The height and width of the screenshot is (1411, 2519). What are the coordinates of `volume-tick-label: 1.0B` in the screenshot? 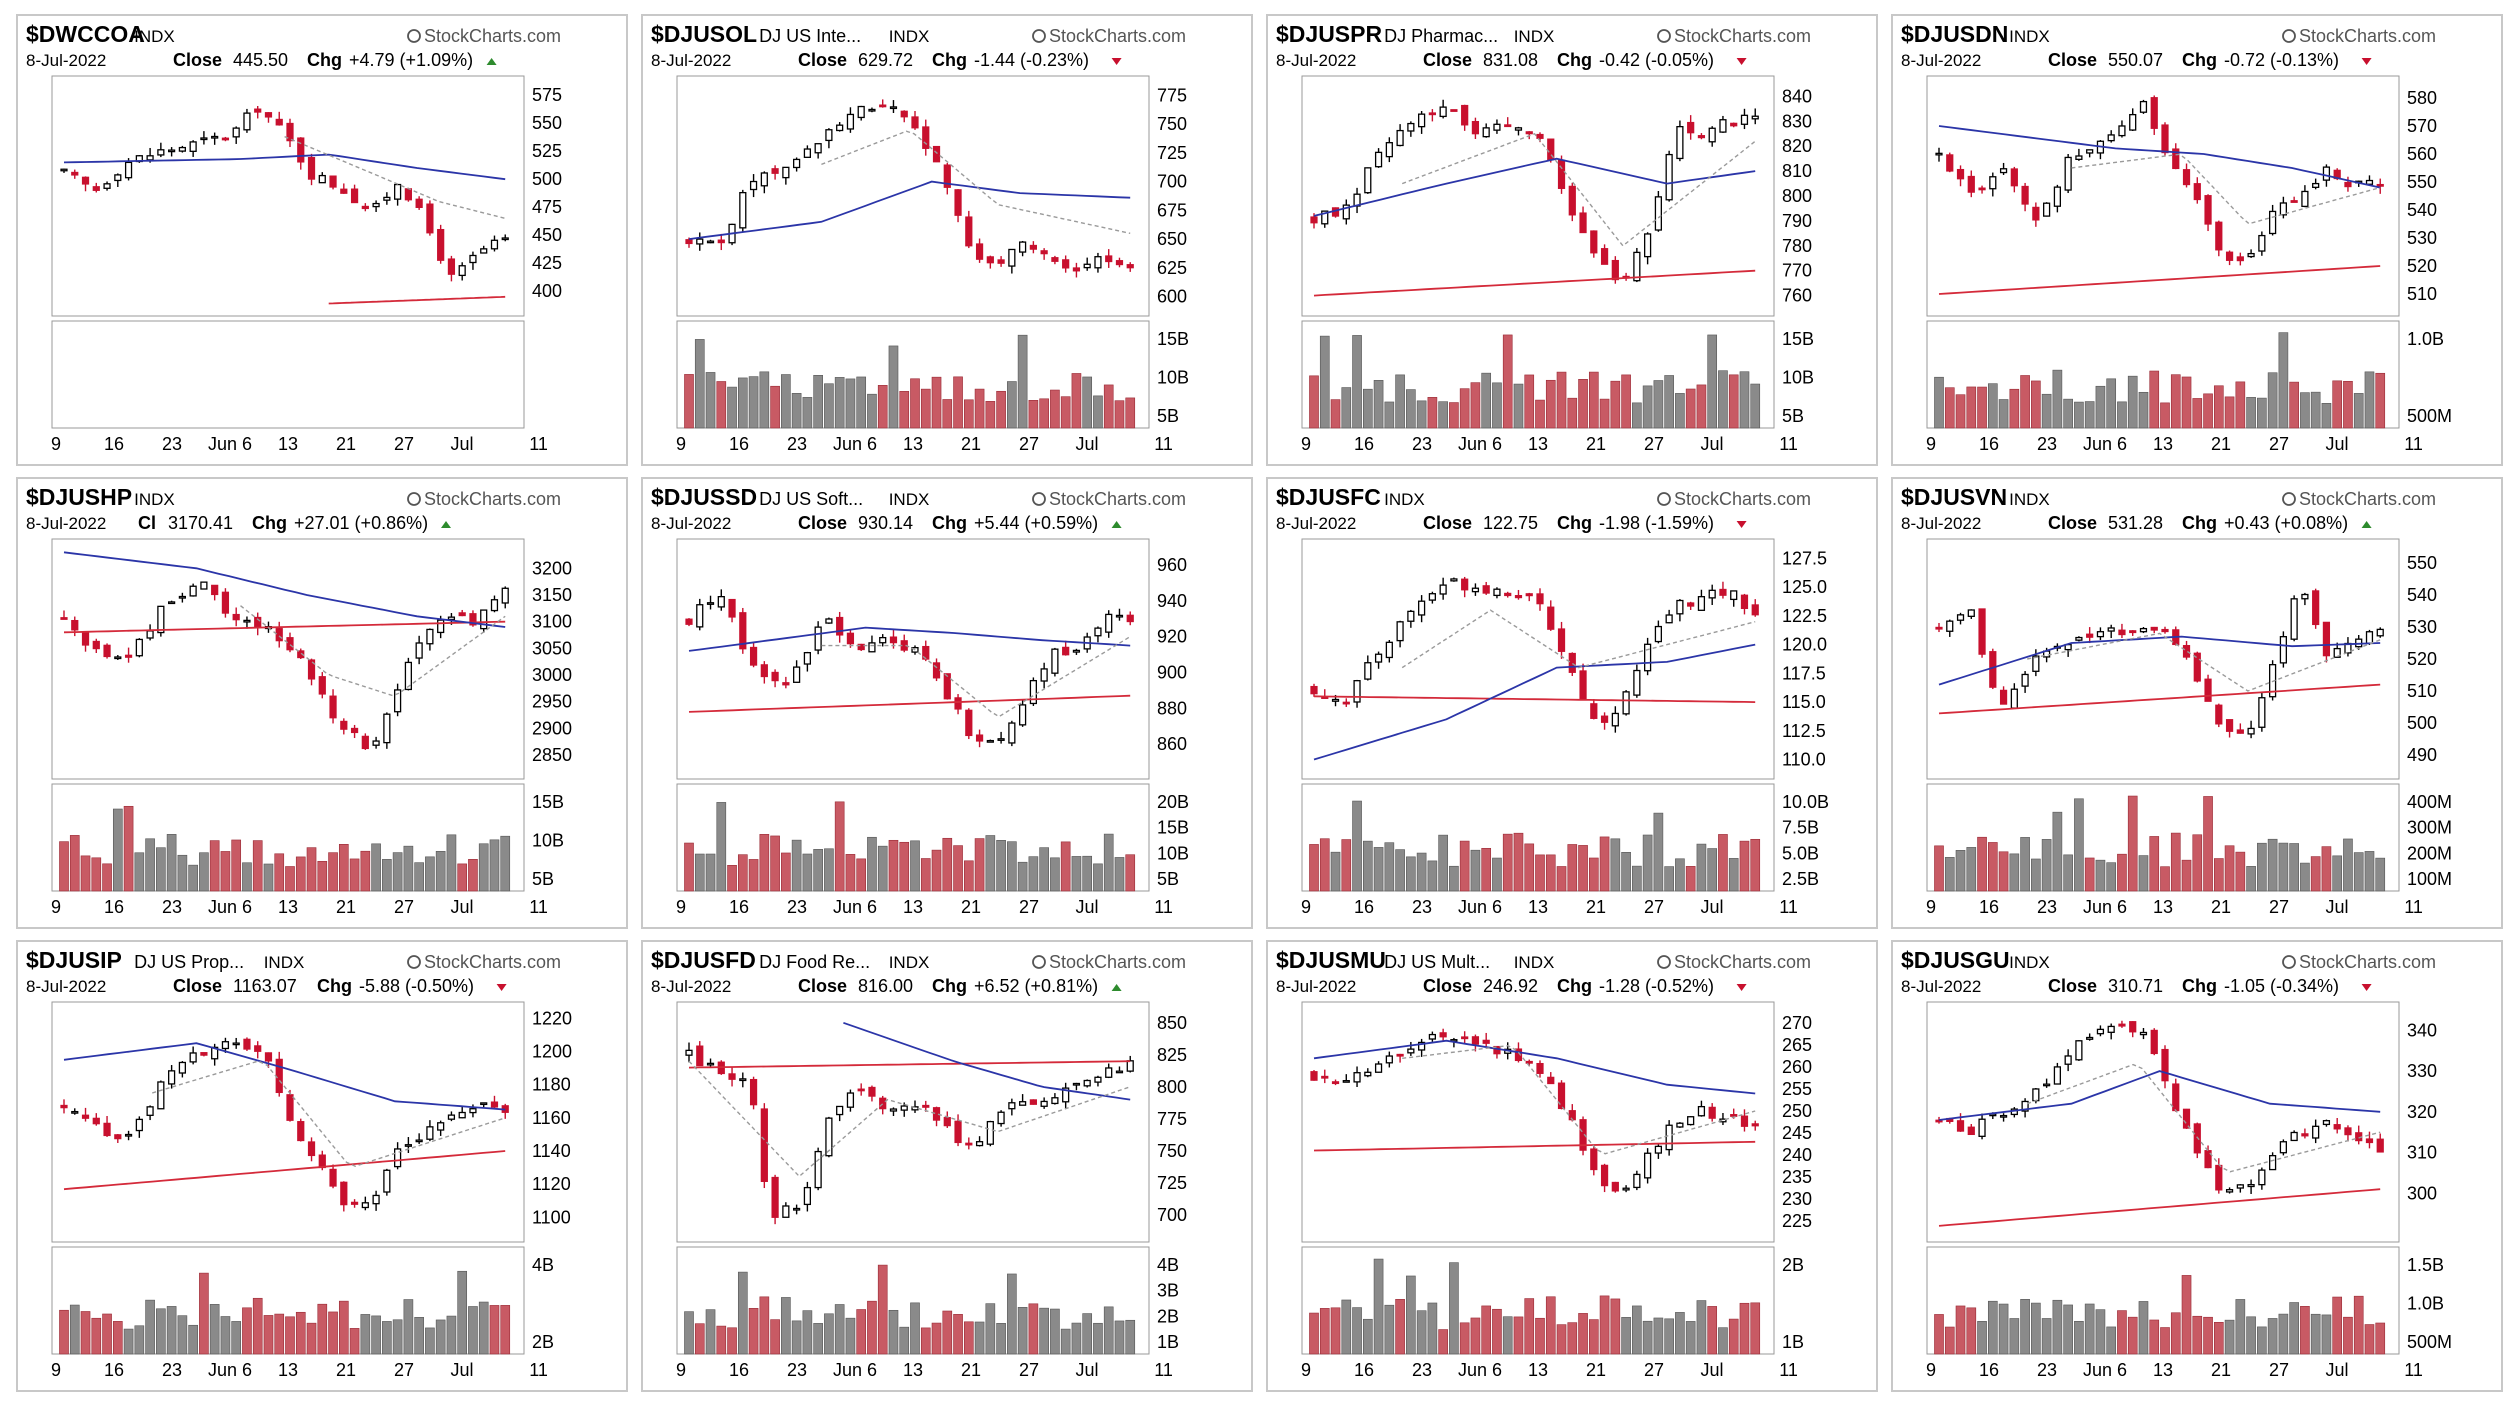 It's located at (2425, 1304).